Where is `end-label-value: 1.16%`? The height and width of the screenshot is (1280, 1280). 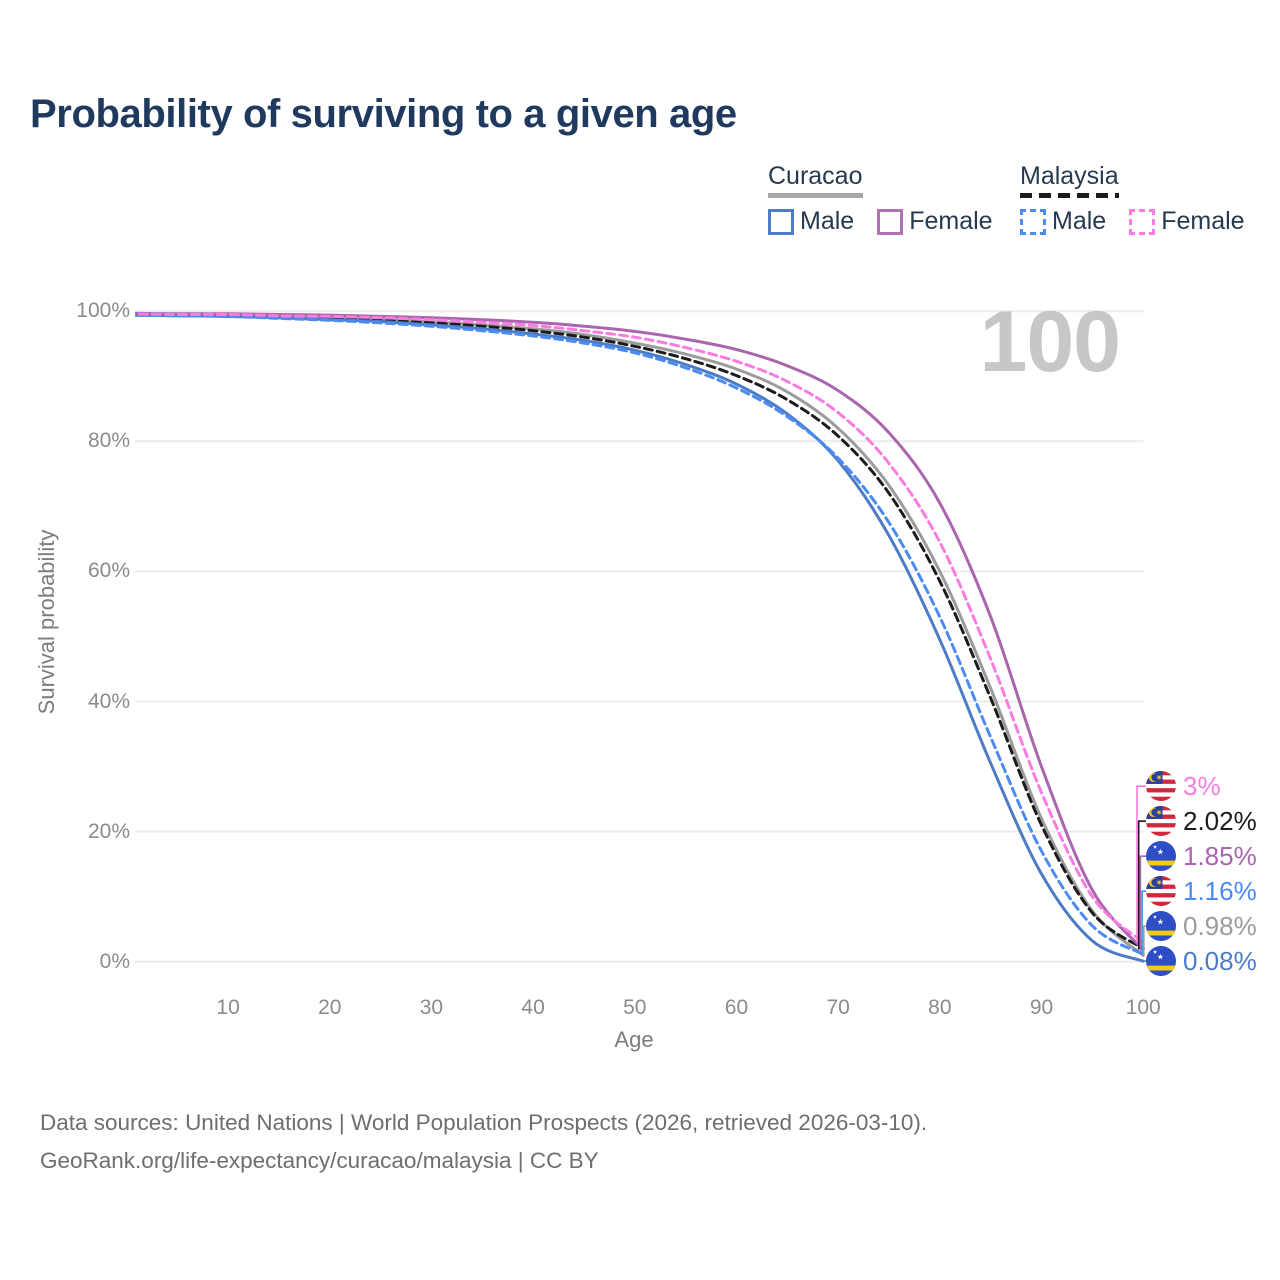 end-label-value: 1.16% is located at coordinates (1220, 890).